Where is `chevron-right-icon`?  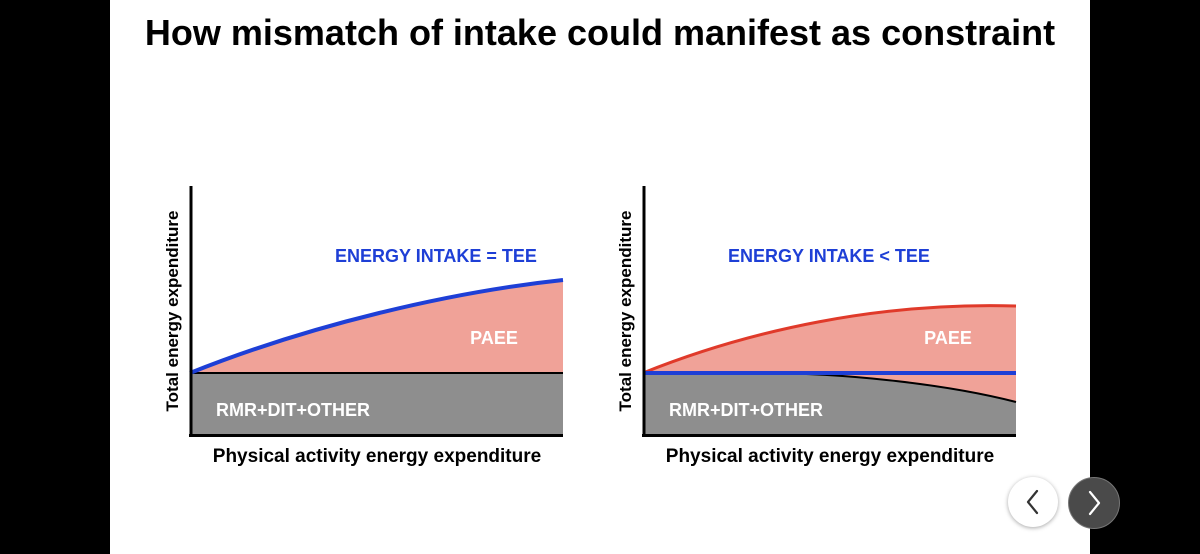 chevron-right-icon is located at coordinates (1094, 503).